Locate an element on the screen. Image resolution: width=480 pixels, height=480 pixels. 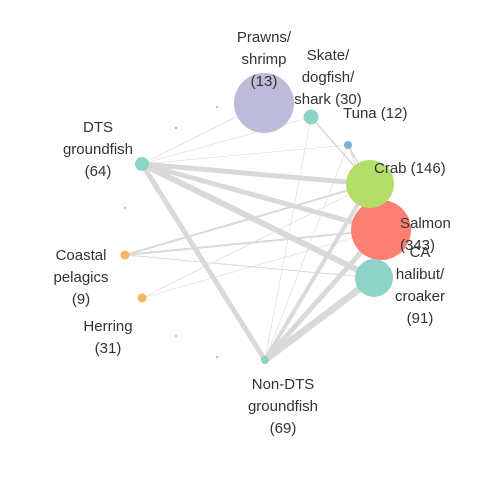
label-line: (343) is located at coordinates (417, 245).